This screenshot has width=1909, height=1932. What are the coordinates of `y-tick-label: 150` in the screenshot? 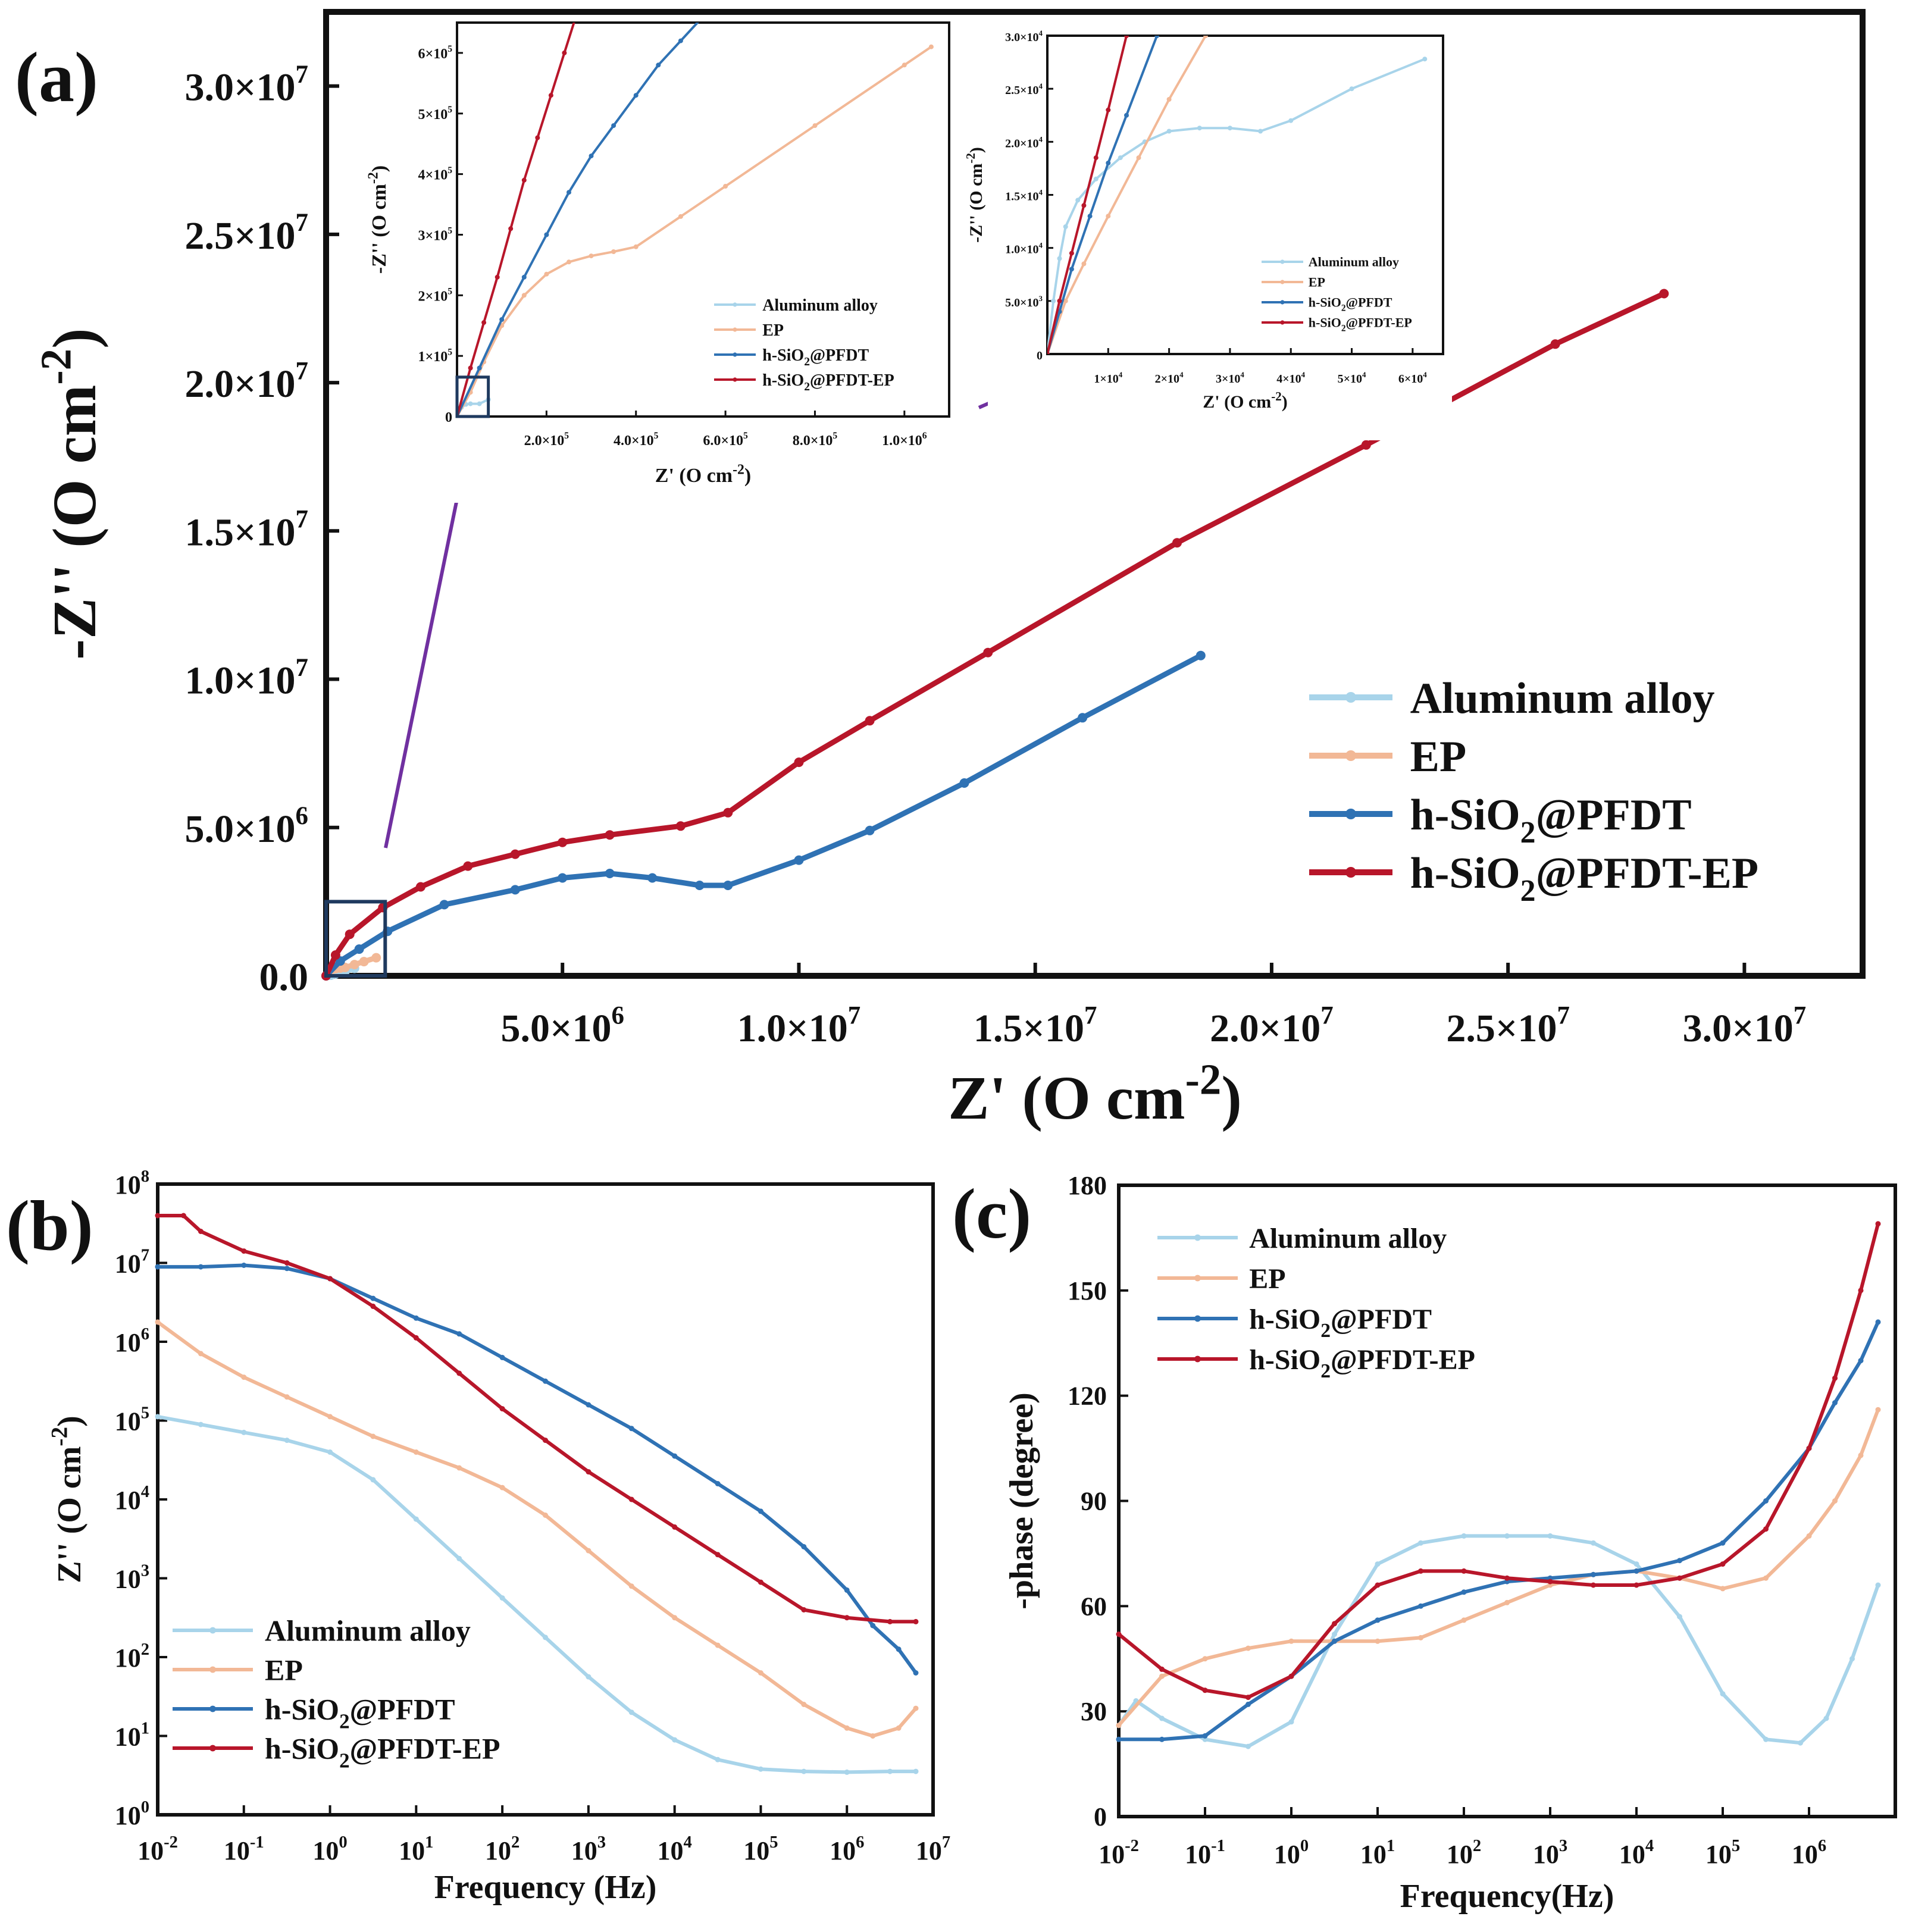 It's located at (1087, 1291).